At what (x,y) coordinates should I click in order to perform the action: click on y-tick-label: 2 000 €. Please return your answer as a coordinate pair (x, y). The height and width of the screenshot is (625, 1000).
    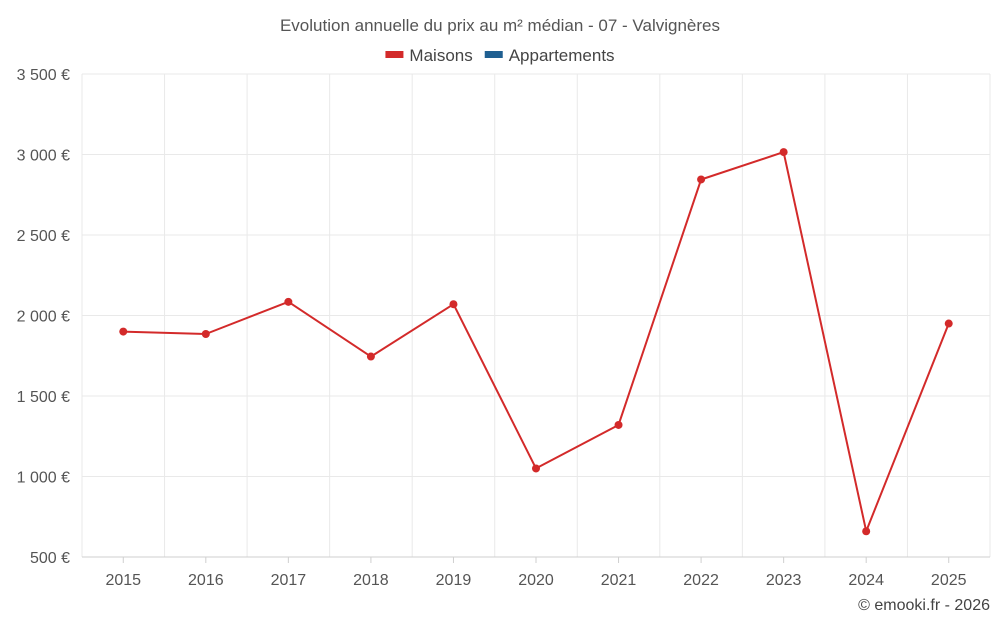
    Looking at the image, I should click on (43, 317).